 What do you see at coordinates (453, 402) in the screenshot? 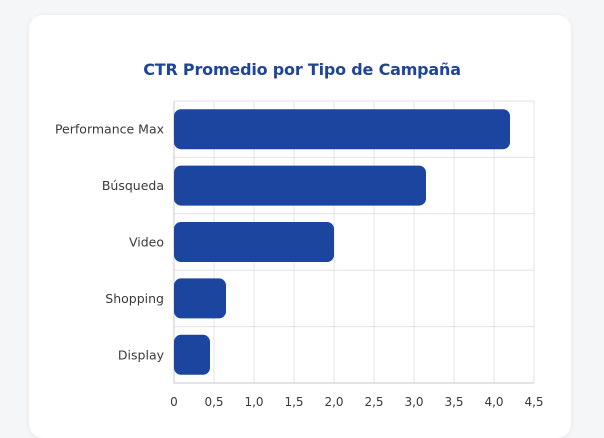
I see `tick-label: 3,5` at bounding box center [453, 402].